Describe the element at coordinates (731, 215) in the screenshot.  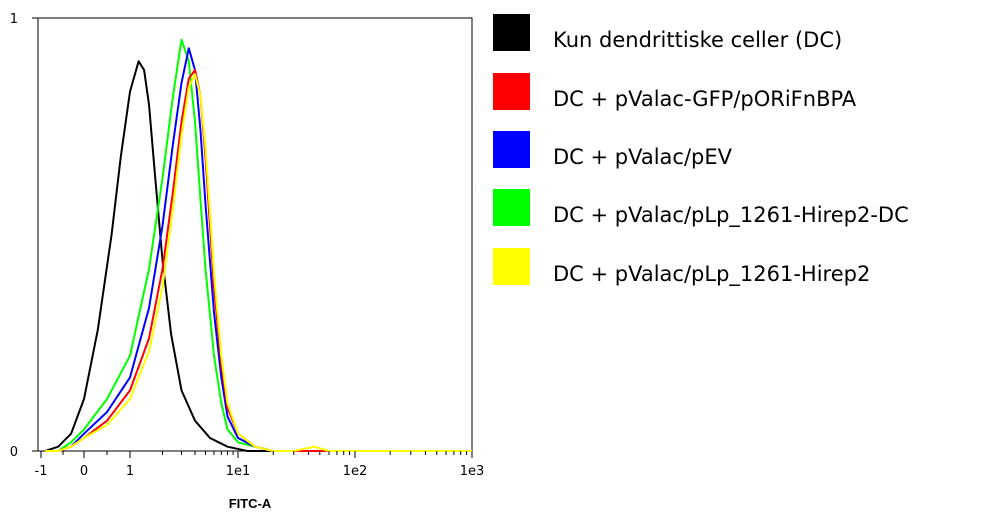
I see `legend-label: DC + pValac/pLp_1261-Hirep2-DC` at that location.